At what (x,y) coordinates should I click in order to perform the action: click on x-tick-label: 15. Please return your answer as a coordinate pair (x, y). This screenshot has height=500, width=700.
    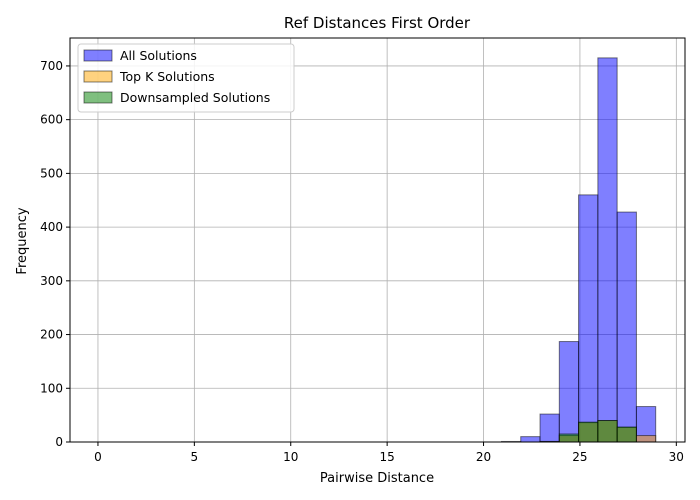
    Looking at the image, I should click on (386, 457).